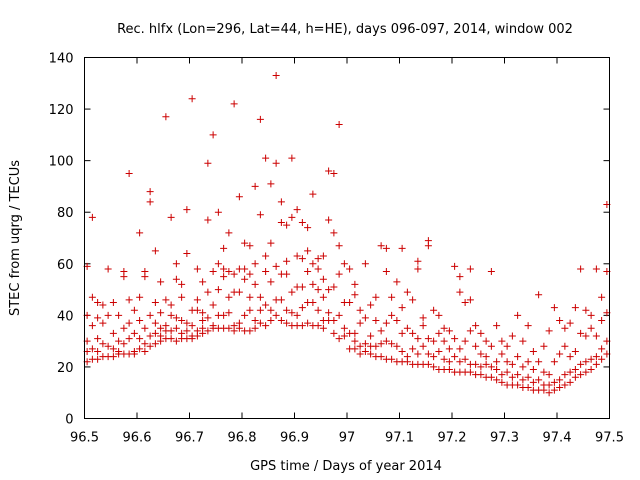 This screenshot has height=480, width=640. What do you see at coordinates (61, 110) in the screenshot?
I see `y-tick-label: 120` at bounding box center [61, 110].